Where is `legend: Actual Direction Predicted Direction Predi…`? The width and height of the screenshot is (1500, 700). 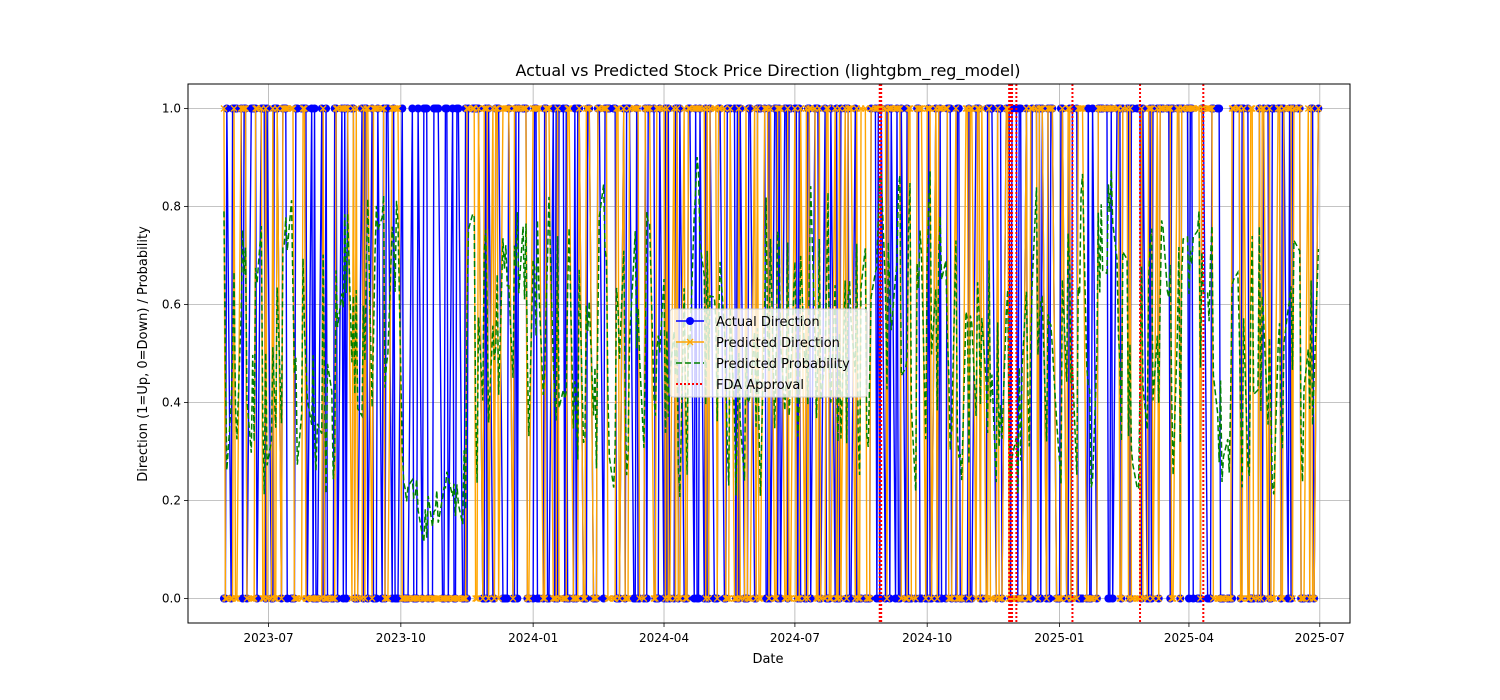 legend: Actual Direction Predicted Direction Predi… is located at coordinates (768, 353).